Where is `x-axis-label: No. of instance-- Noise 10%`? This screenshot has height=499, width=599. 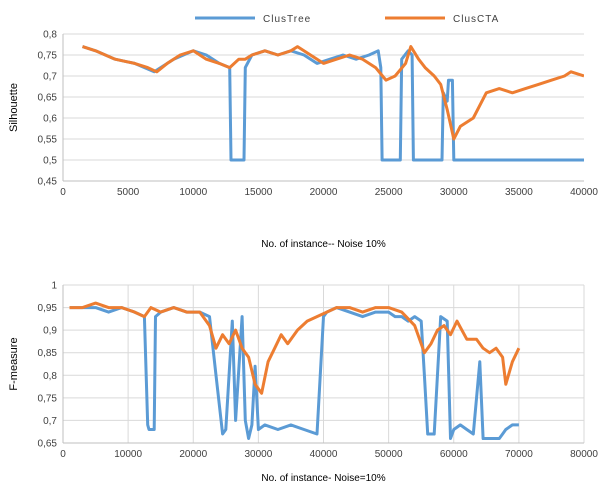 x-axis-label: No. of instance-- Noise 10% is located at coordinates (323, 244).